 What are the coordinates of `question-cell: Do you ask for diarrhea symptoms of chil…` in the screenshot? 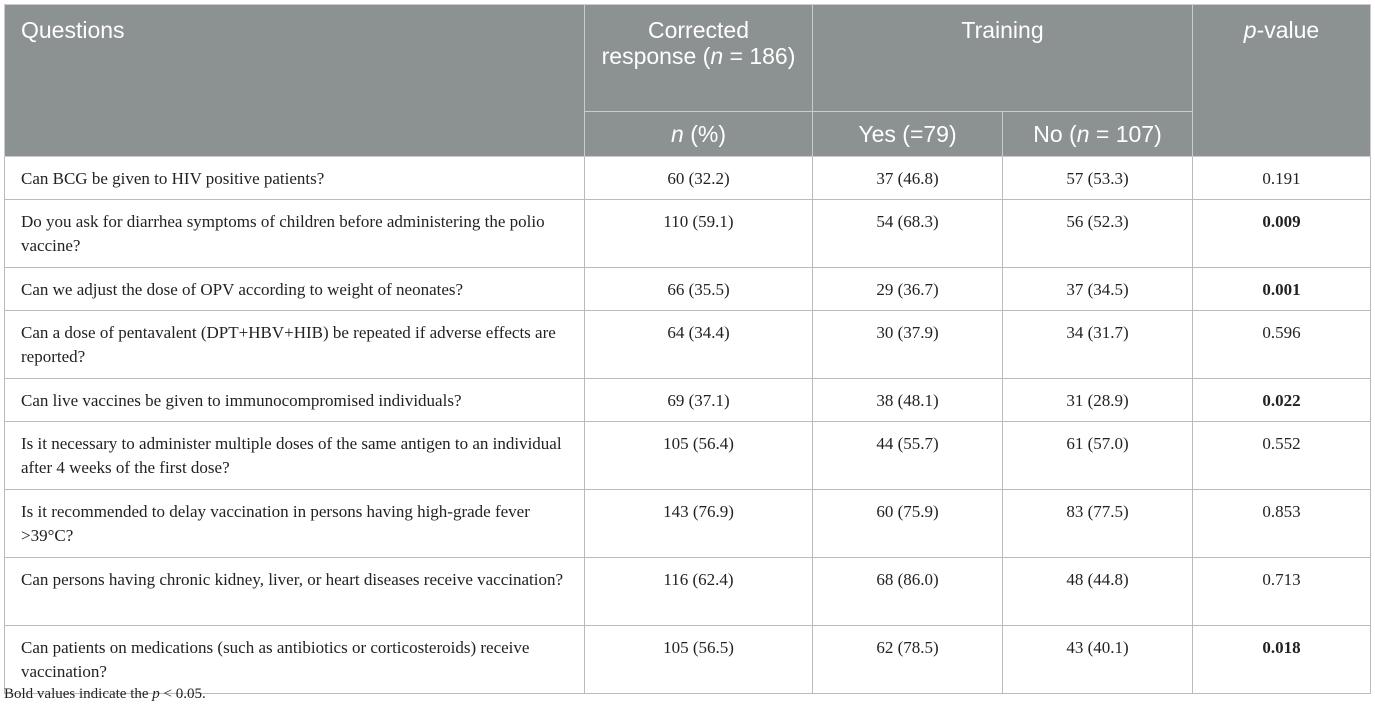 It's located at (294, 233).